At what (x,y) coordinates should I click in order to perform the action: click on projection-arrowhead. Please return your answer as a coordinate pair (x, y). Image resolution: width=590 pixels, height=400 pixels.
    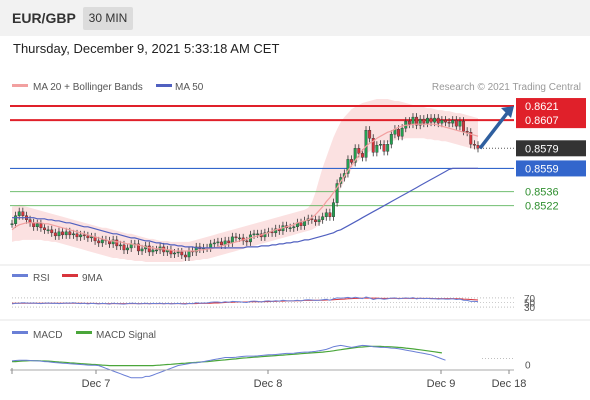
    Looking at the image, I should click on (507, 112).